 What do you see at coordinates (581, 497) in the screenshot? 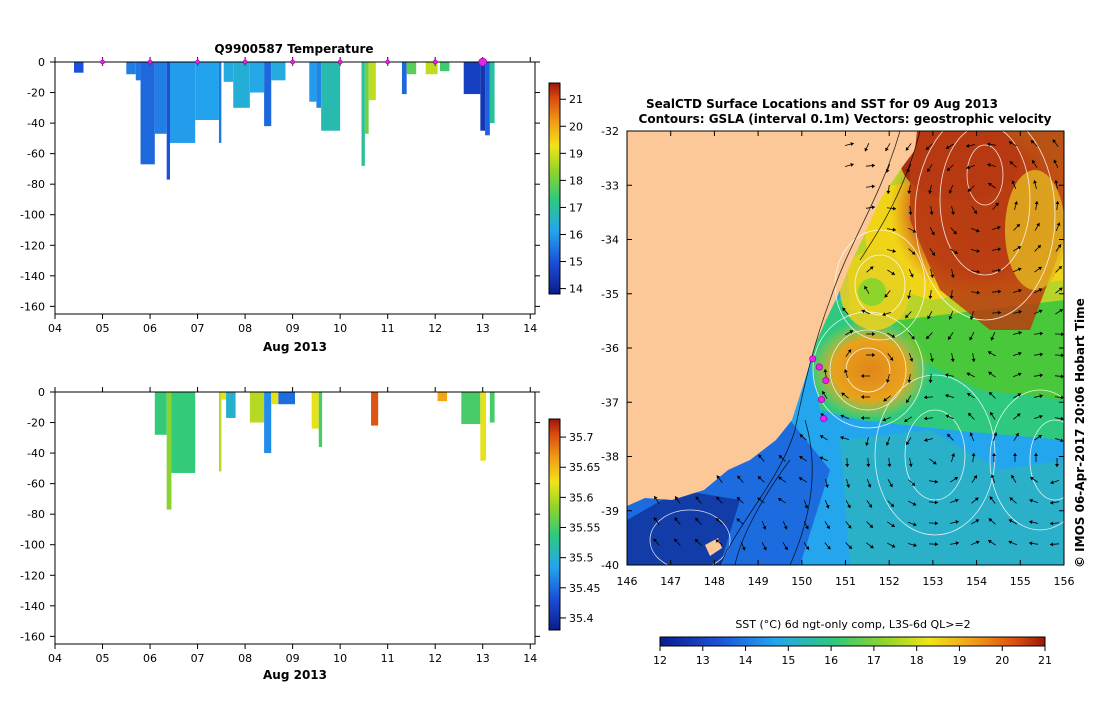
I see `colorbar-tick-label: 35.6` at bounding box center [581, 497].